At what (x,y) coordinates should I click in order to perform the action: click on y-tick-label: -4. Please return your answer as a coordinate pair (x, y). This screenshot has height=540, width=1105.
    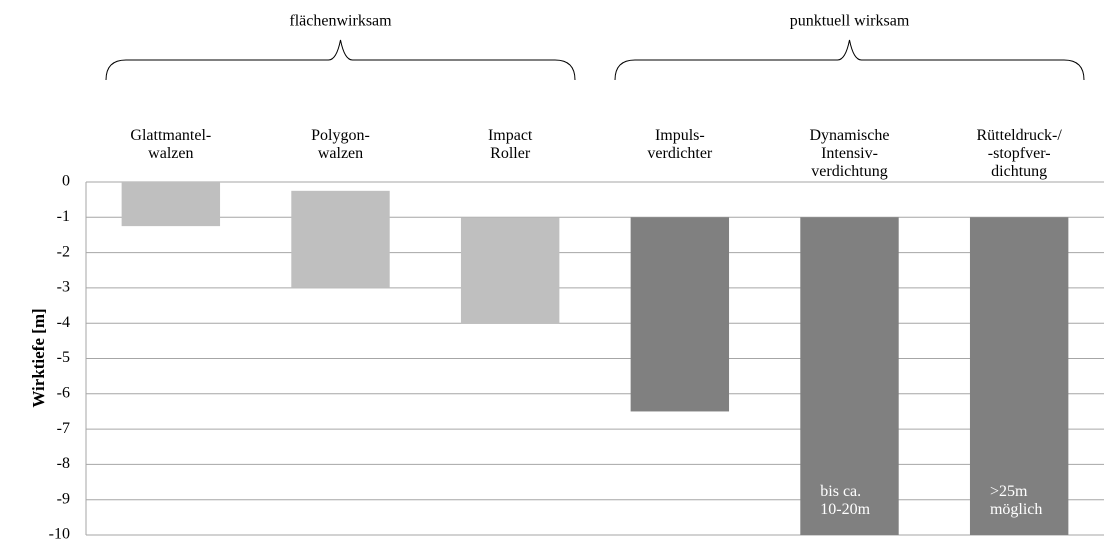
    Looking at the image, I should click on (63, 322).